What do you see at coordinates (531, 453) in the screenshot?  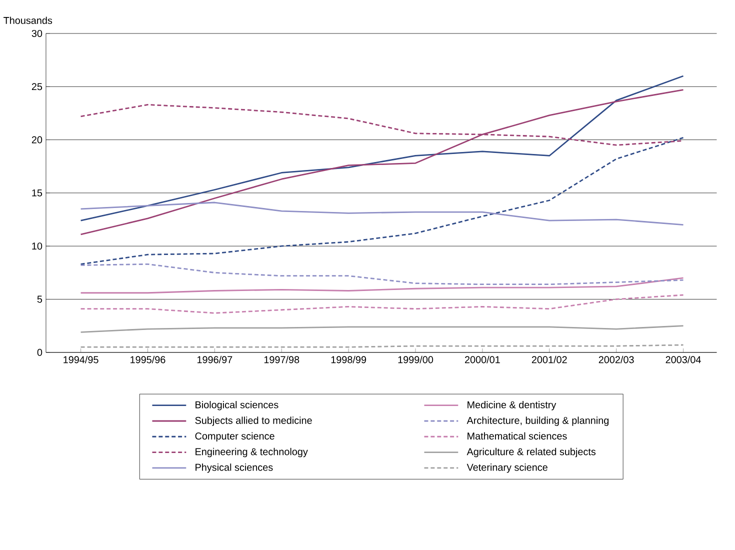 I see `legend-label: Agriculture & related subjects` at bounding box center [531, 453].